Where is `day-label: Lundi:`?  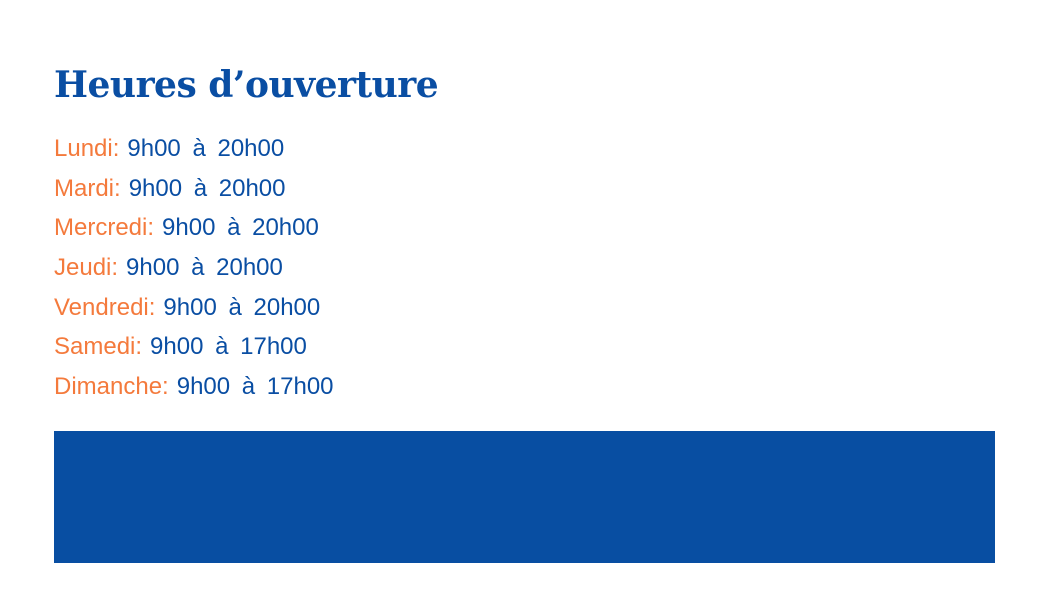
day-label: Lundi: is located at coordinates (87, 148).